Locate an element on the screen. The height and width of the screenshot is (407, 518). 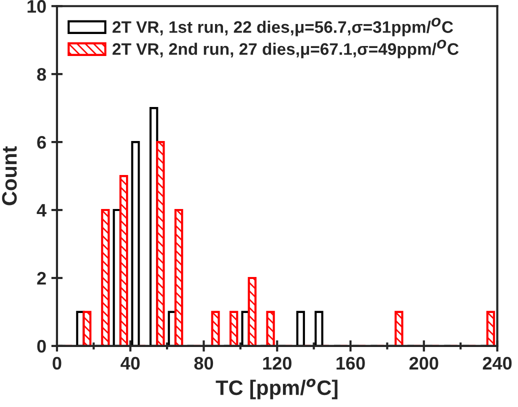
legend-label: 2T VR, 2nd run, 27 dies,μ=67.1,σ=49ppm/$^{O}$C is located at coordinates (285, 49).